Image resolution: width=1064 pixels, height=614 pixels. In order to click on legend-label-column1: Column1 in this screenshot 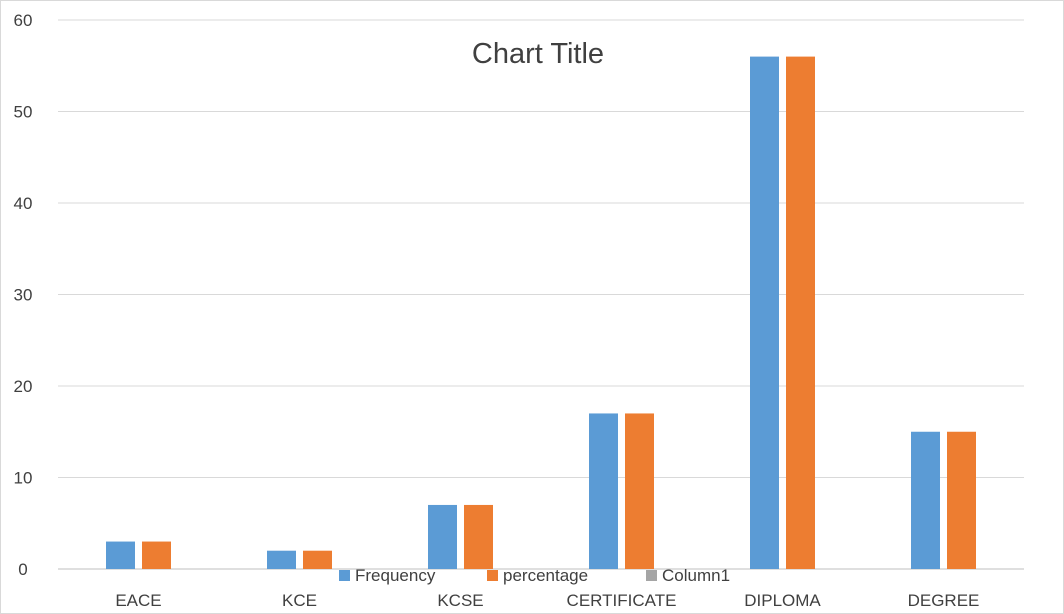, I will do `click(696, 575)`.